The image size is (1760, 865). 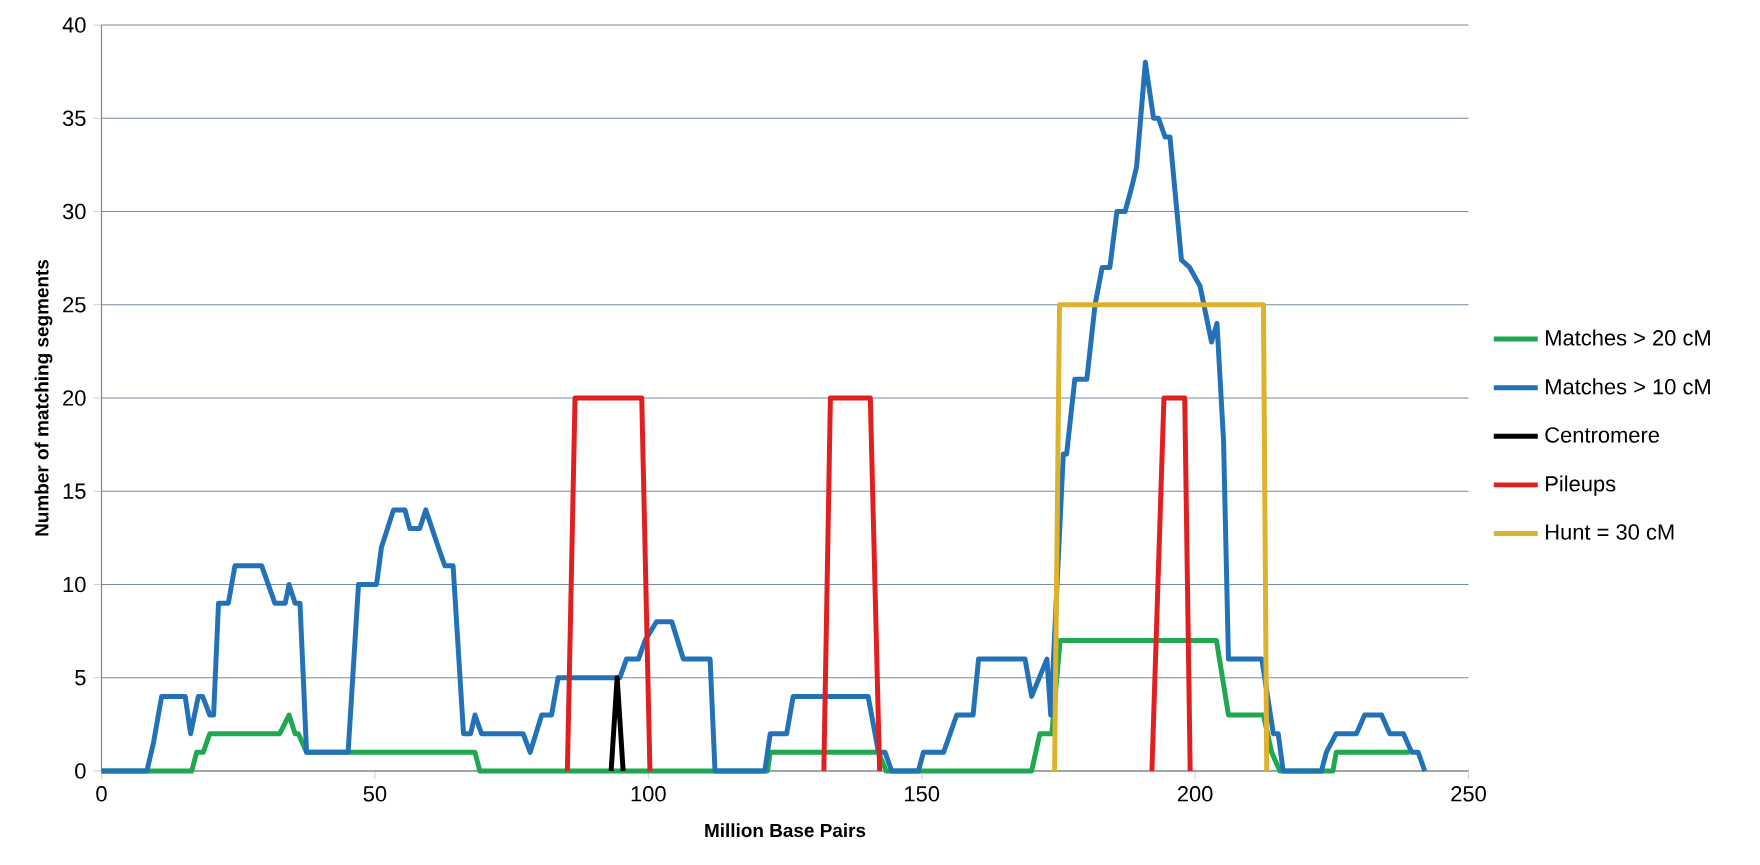 What do you see at coordinates (1602, 435) in the screenshot?
I see `legend-label: Centromere` at bounding box center [1602, 435].